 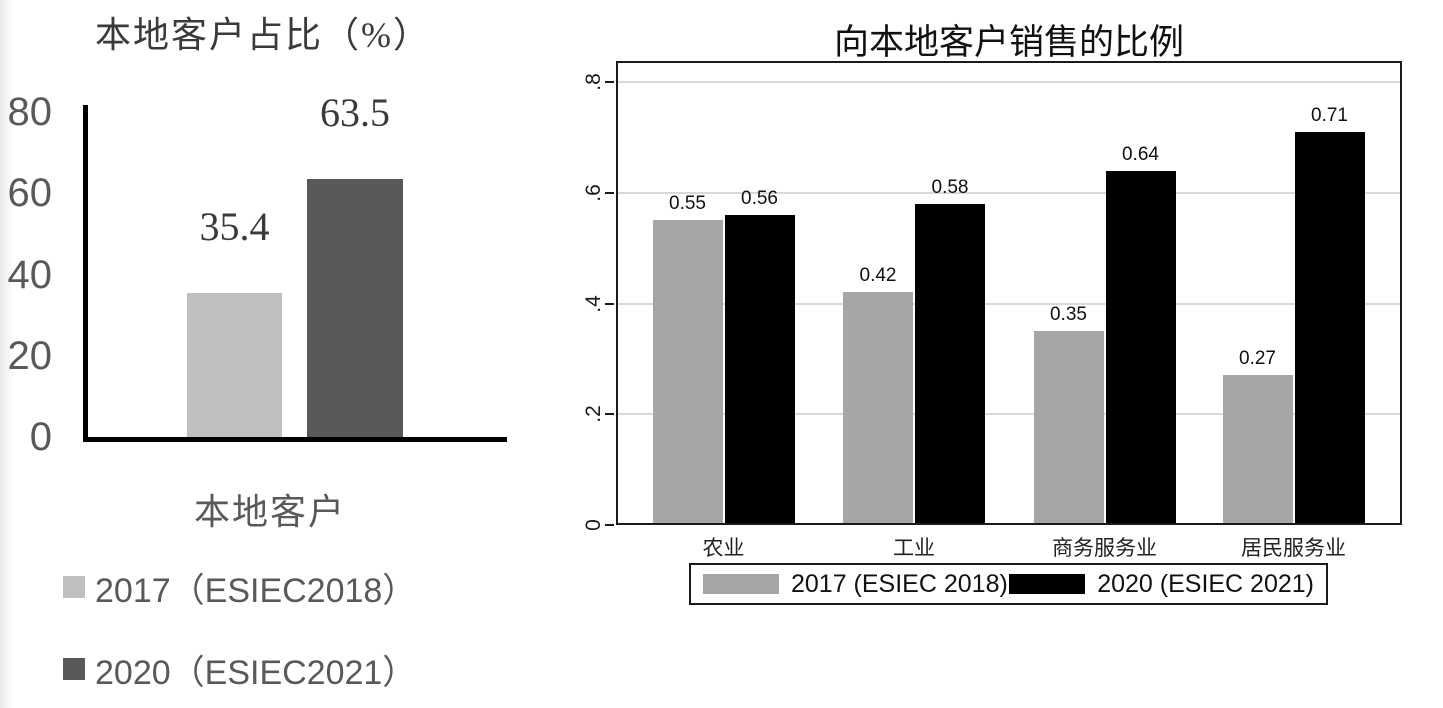 What do you see at coordinates (914, 548) in the screenshot?
I see `category-label: 工业` at bounding box center [914, 548].